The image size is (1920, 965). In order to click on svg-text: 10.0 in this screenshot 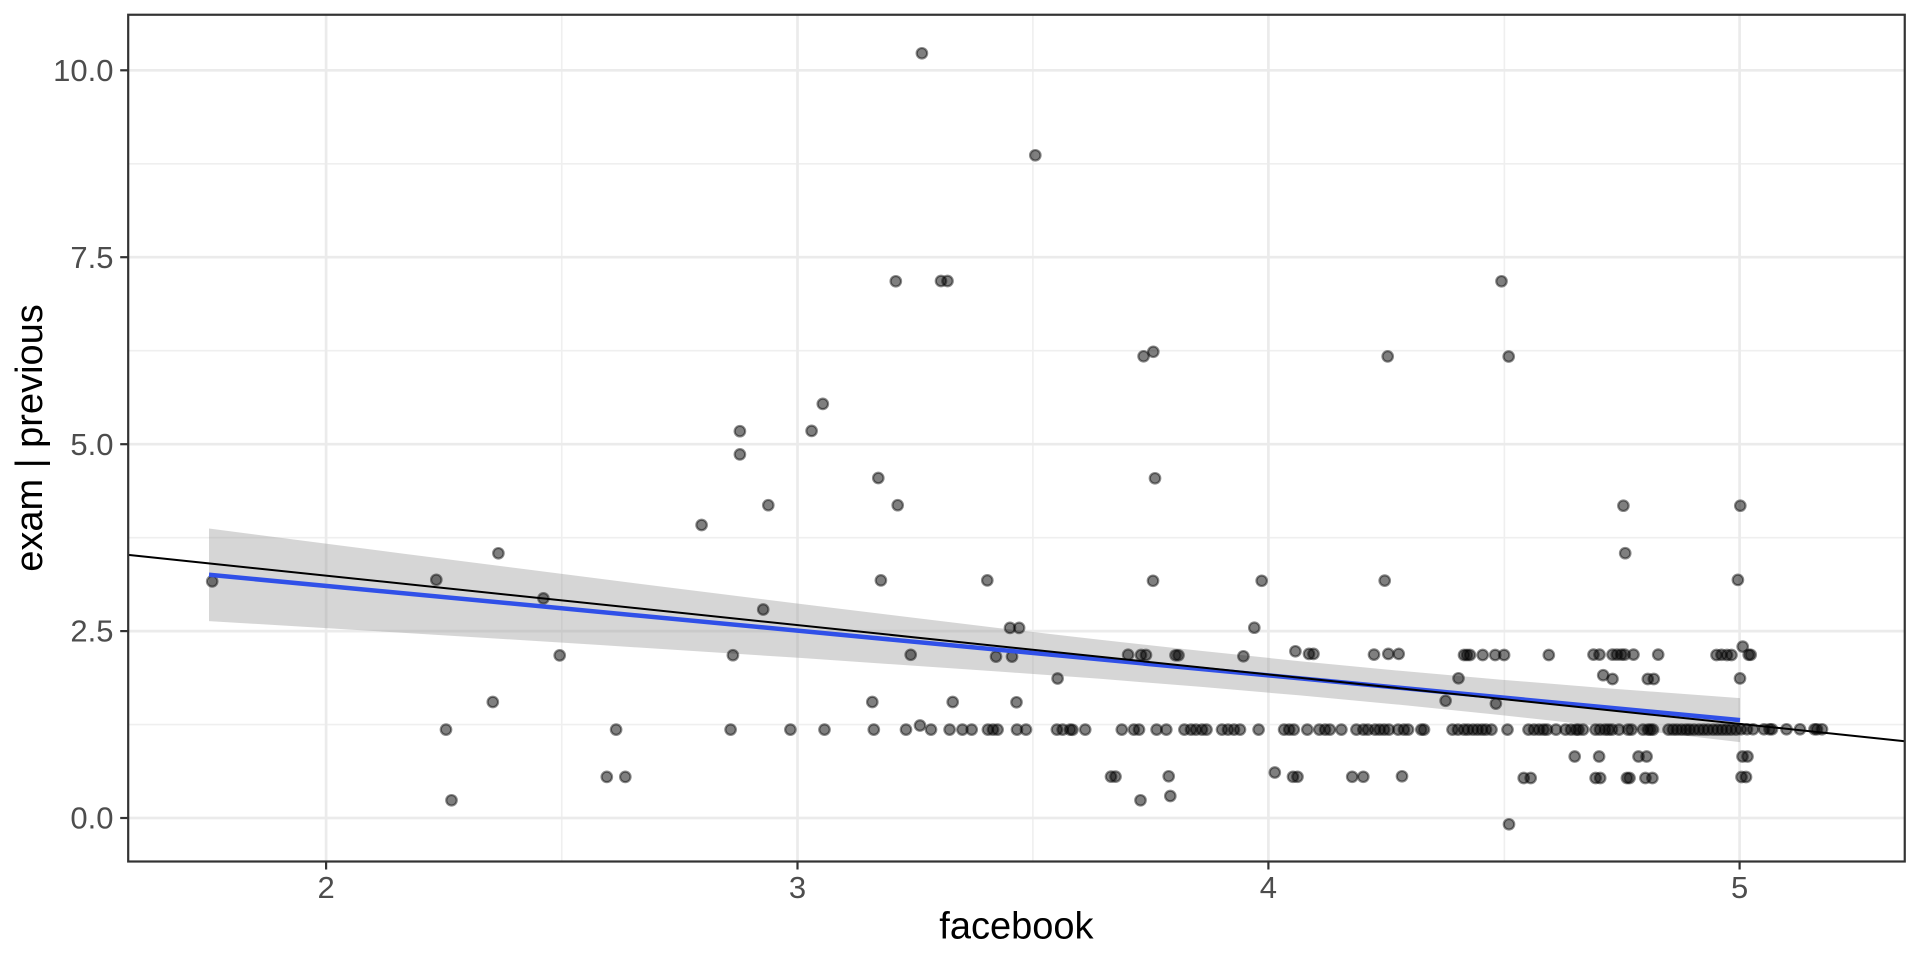, I will do `click(83, 70)`.